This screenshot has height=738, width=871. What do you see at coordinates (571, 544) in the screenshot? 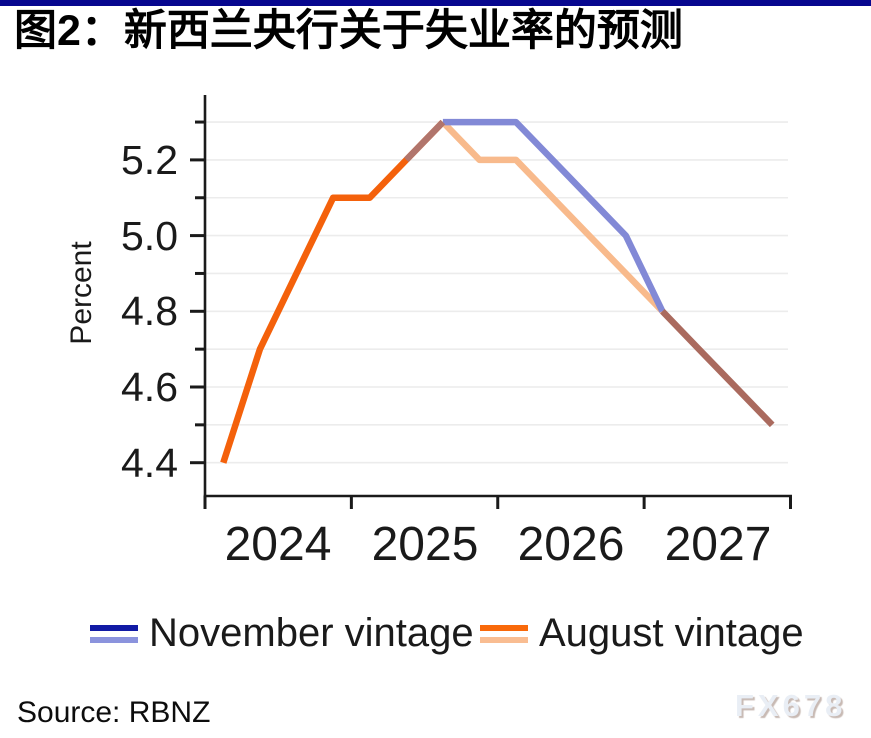
I see `x-tick-label-2026: 2026` at bounding box center [571, 544].